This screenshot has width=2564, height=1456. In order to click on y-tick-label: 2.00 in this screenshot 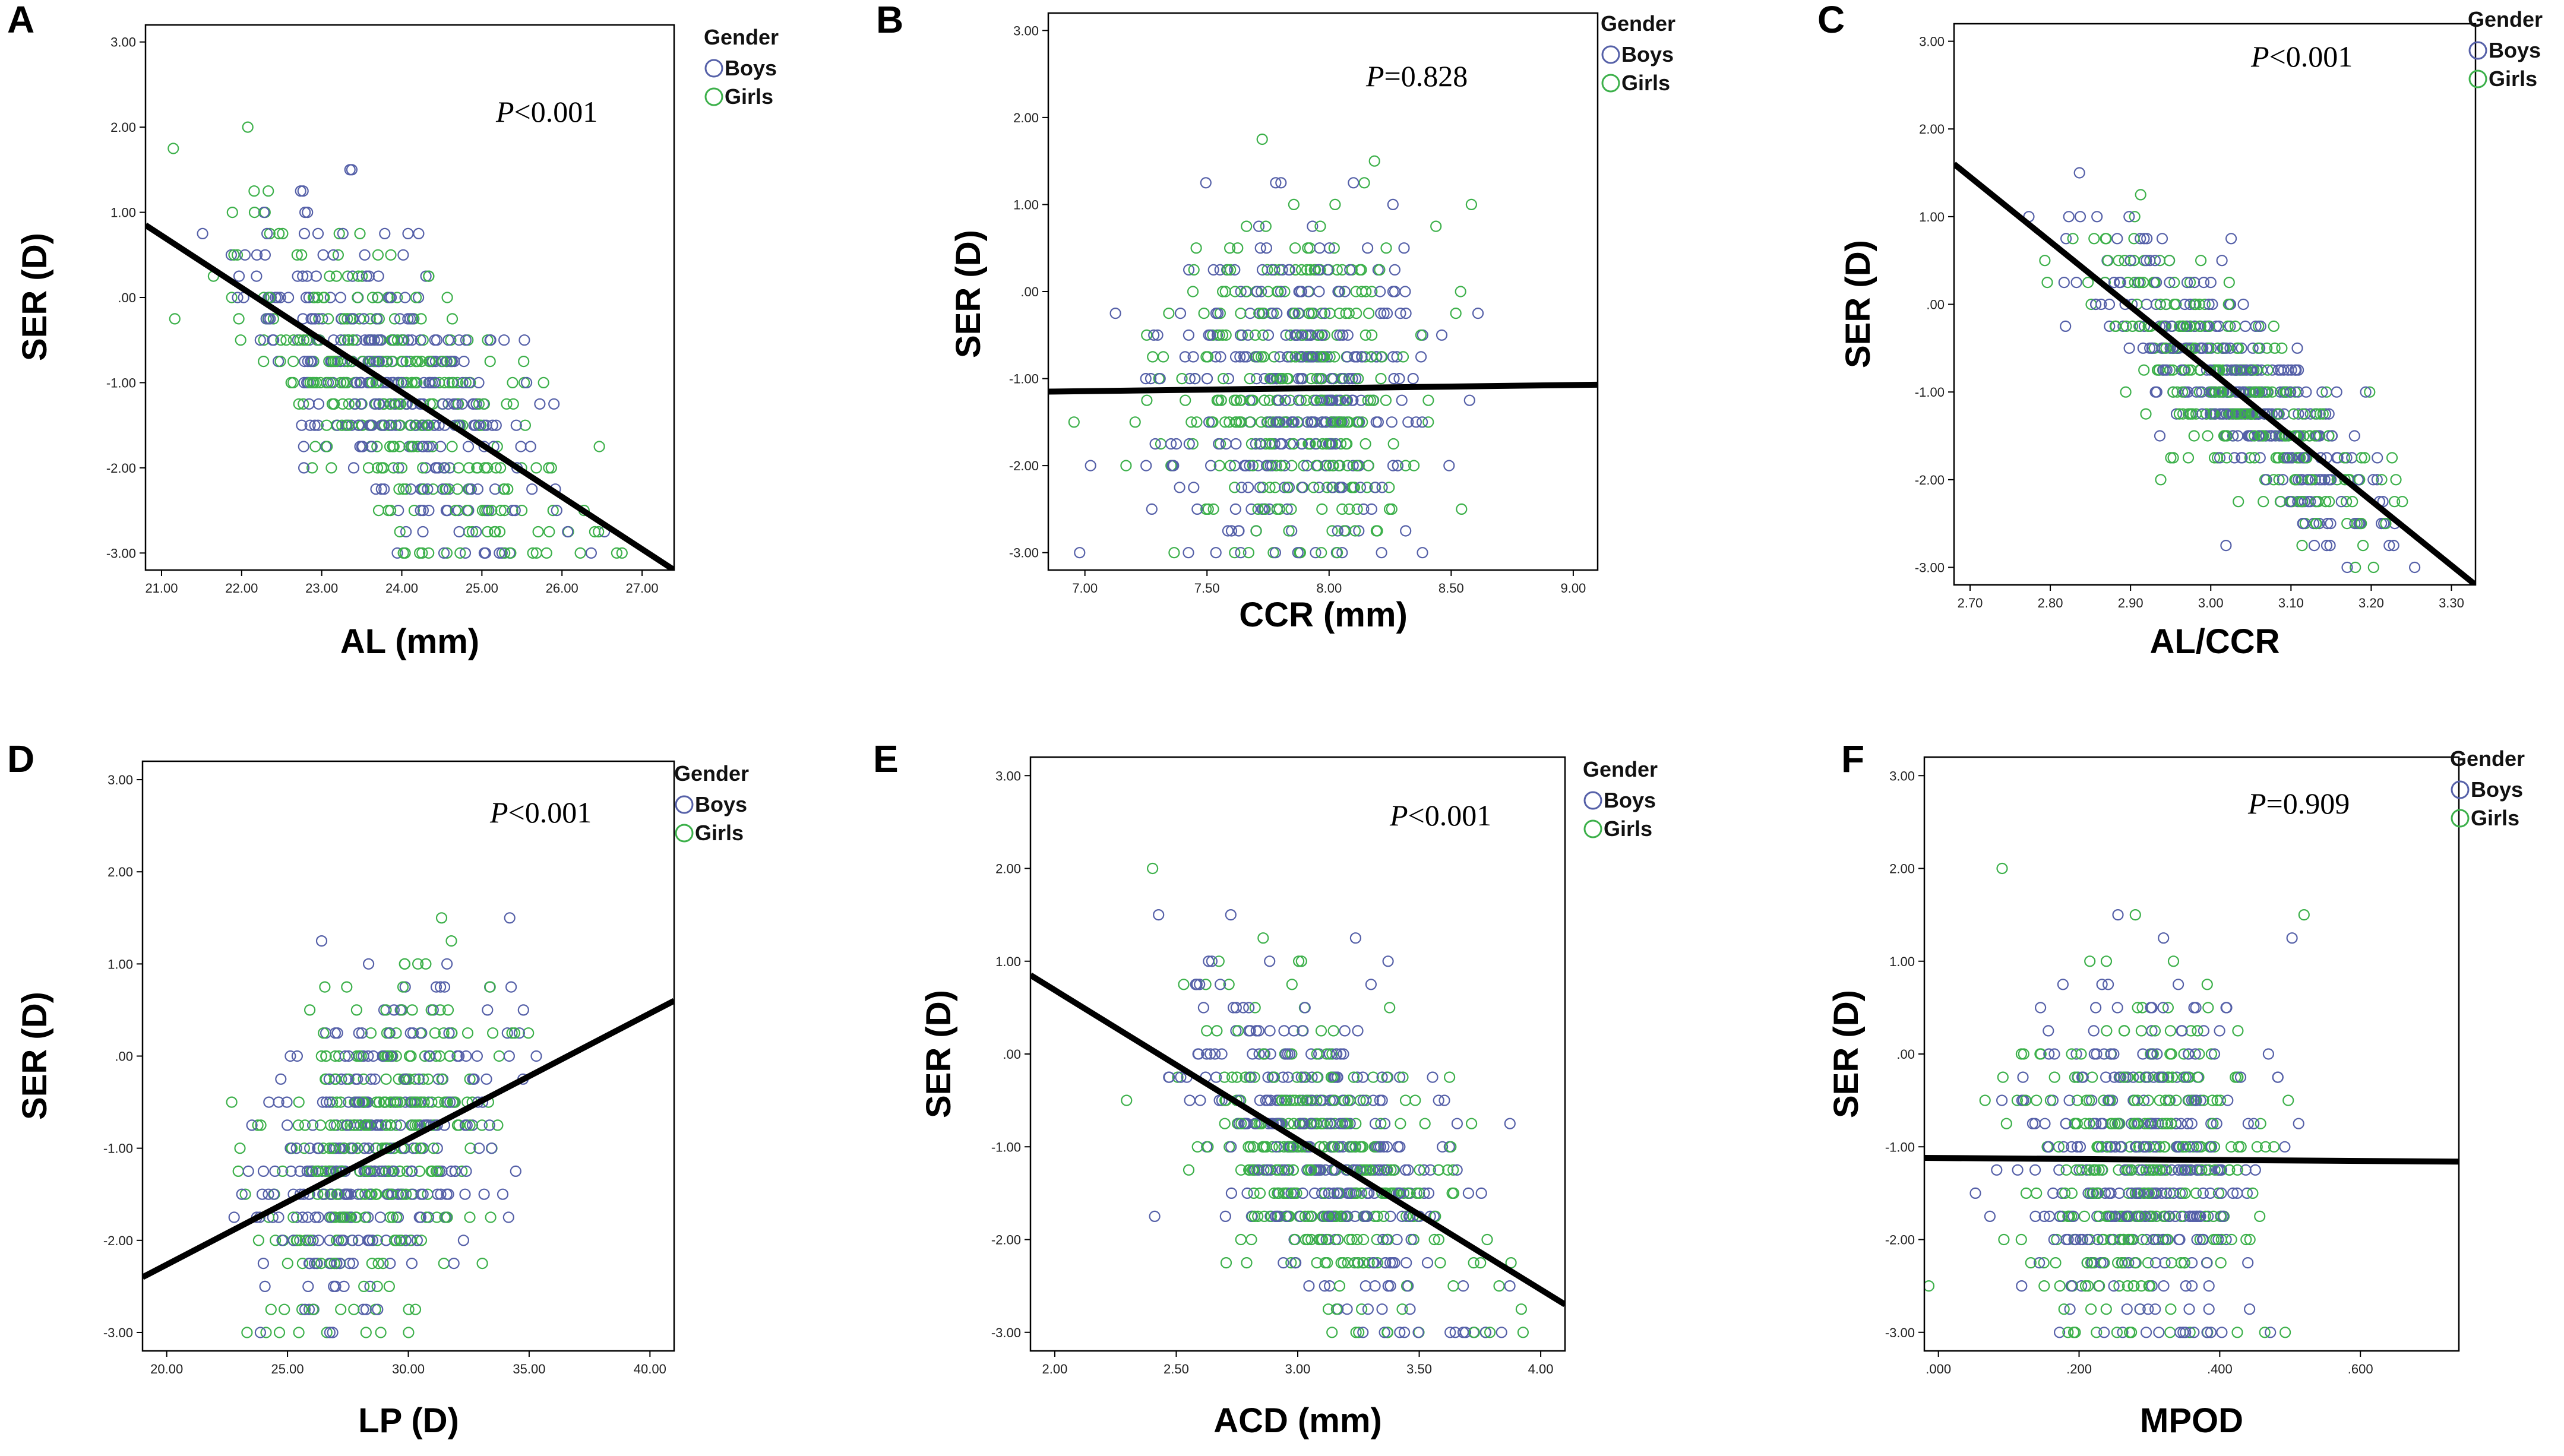, I will do `click(1026, 117)`.